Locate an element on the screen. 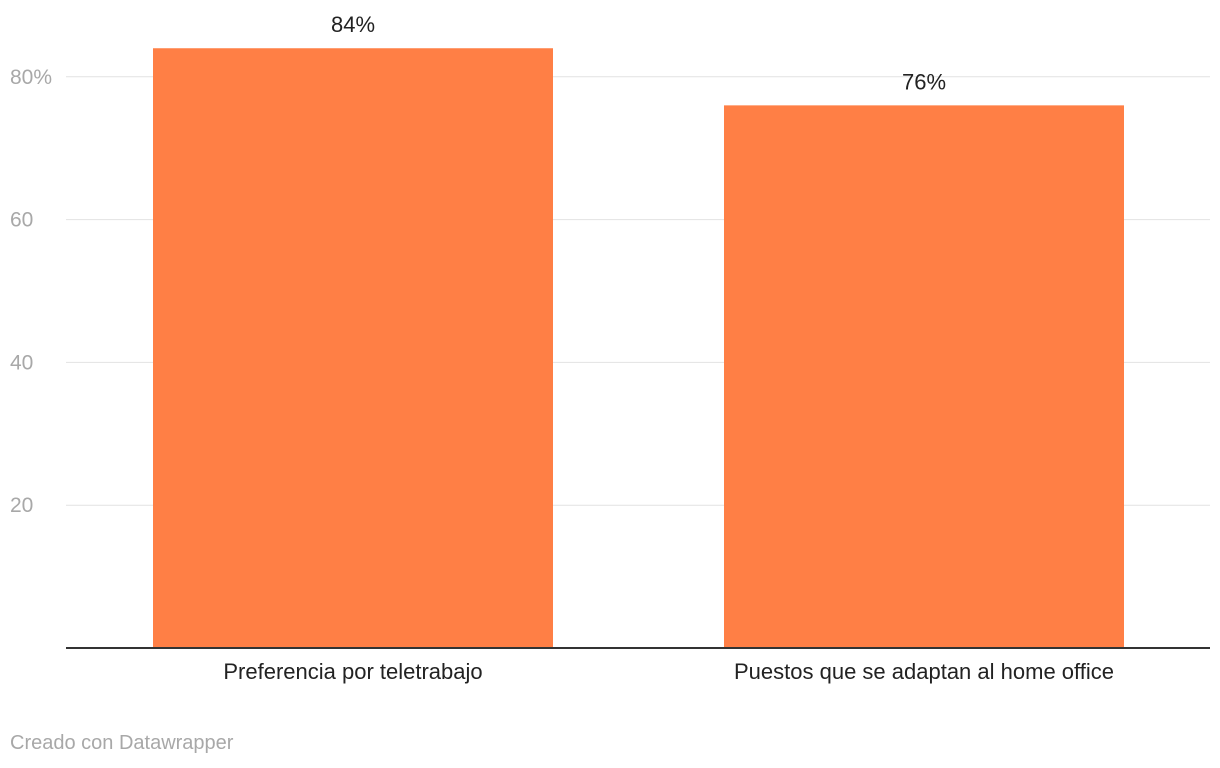  source-credit: Creado con Datawrapper is located at coordinates (122, 743).